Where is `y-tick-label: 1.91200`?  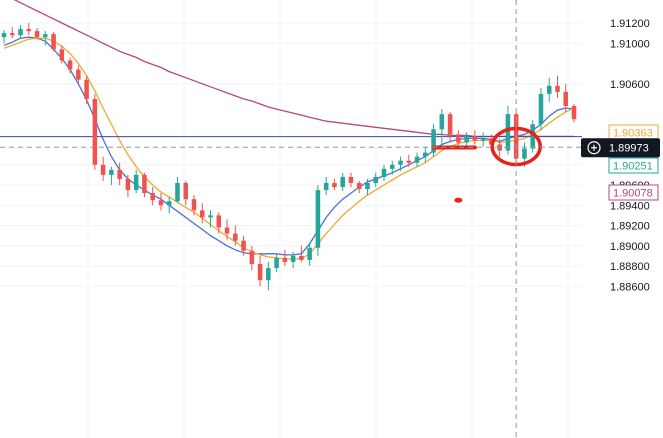
y-tick-label: 1.91200 is located at coordinates (630, 24).